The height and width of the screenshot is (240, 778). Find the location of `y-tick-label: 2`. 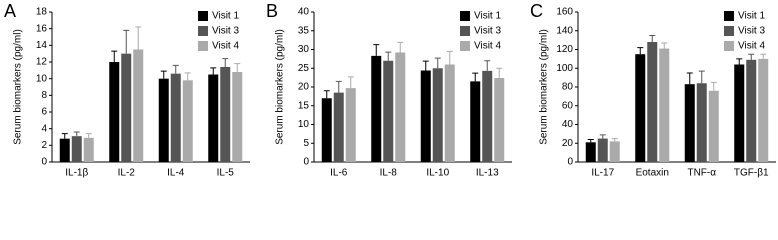

y-tick-label: 2 is located at coordinates (44, 145).